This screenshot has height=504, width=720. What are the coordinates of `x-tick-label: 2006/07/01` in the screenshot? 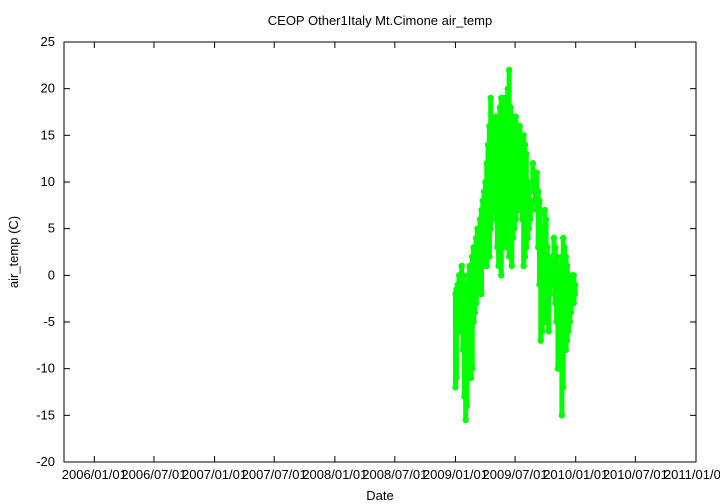 It's located at (153, 474).